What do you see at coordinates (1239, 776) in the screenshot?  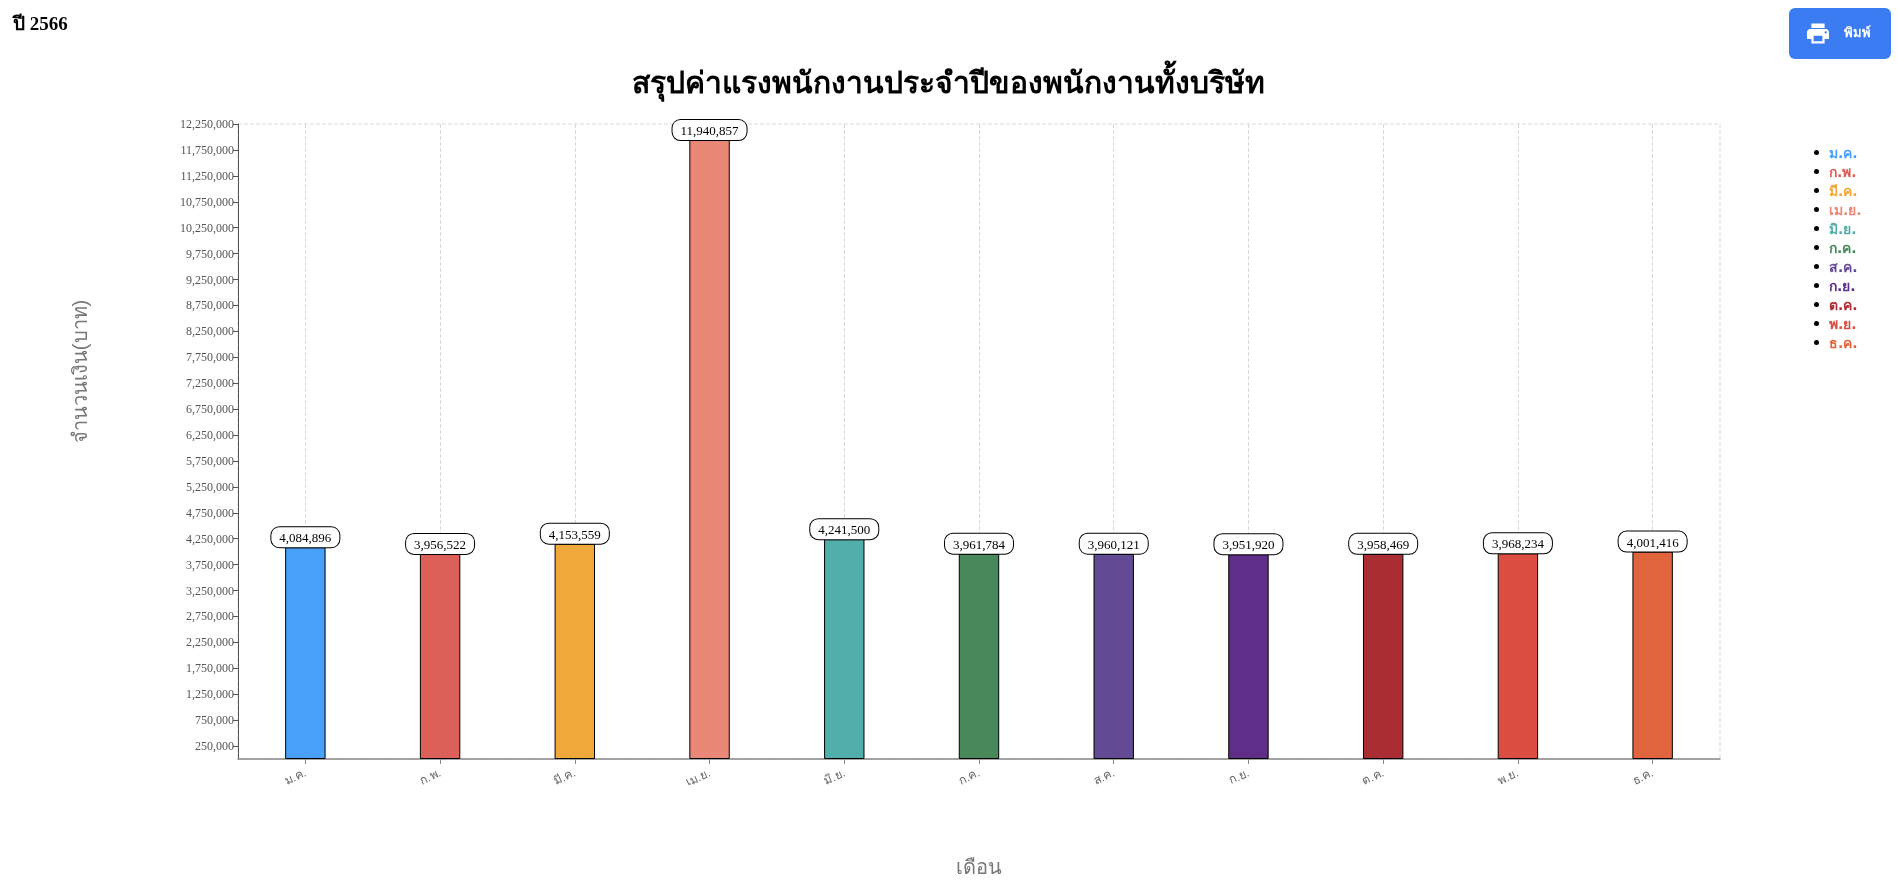 I see `x-tick-label: ก.ย.` at bounding box center [1239, 776].